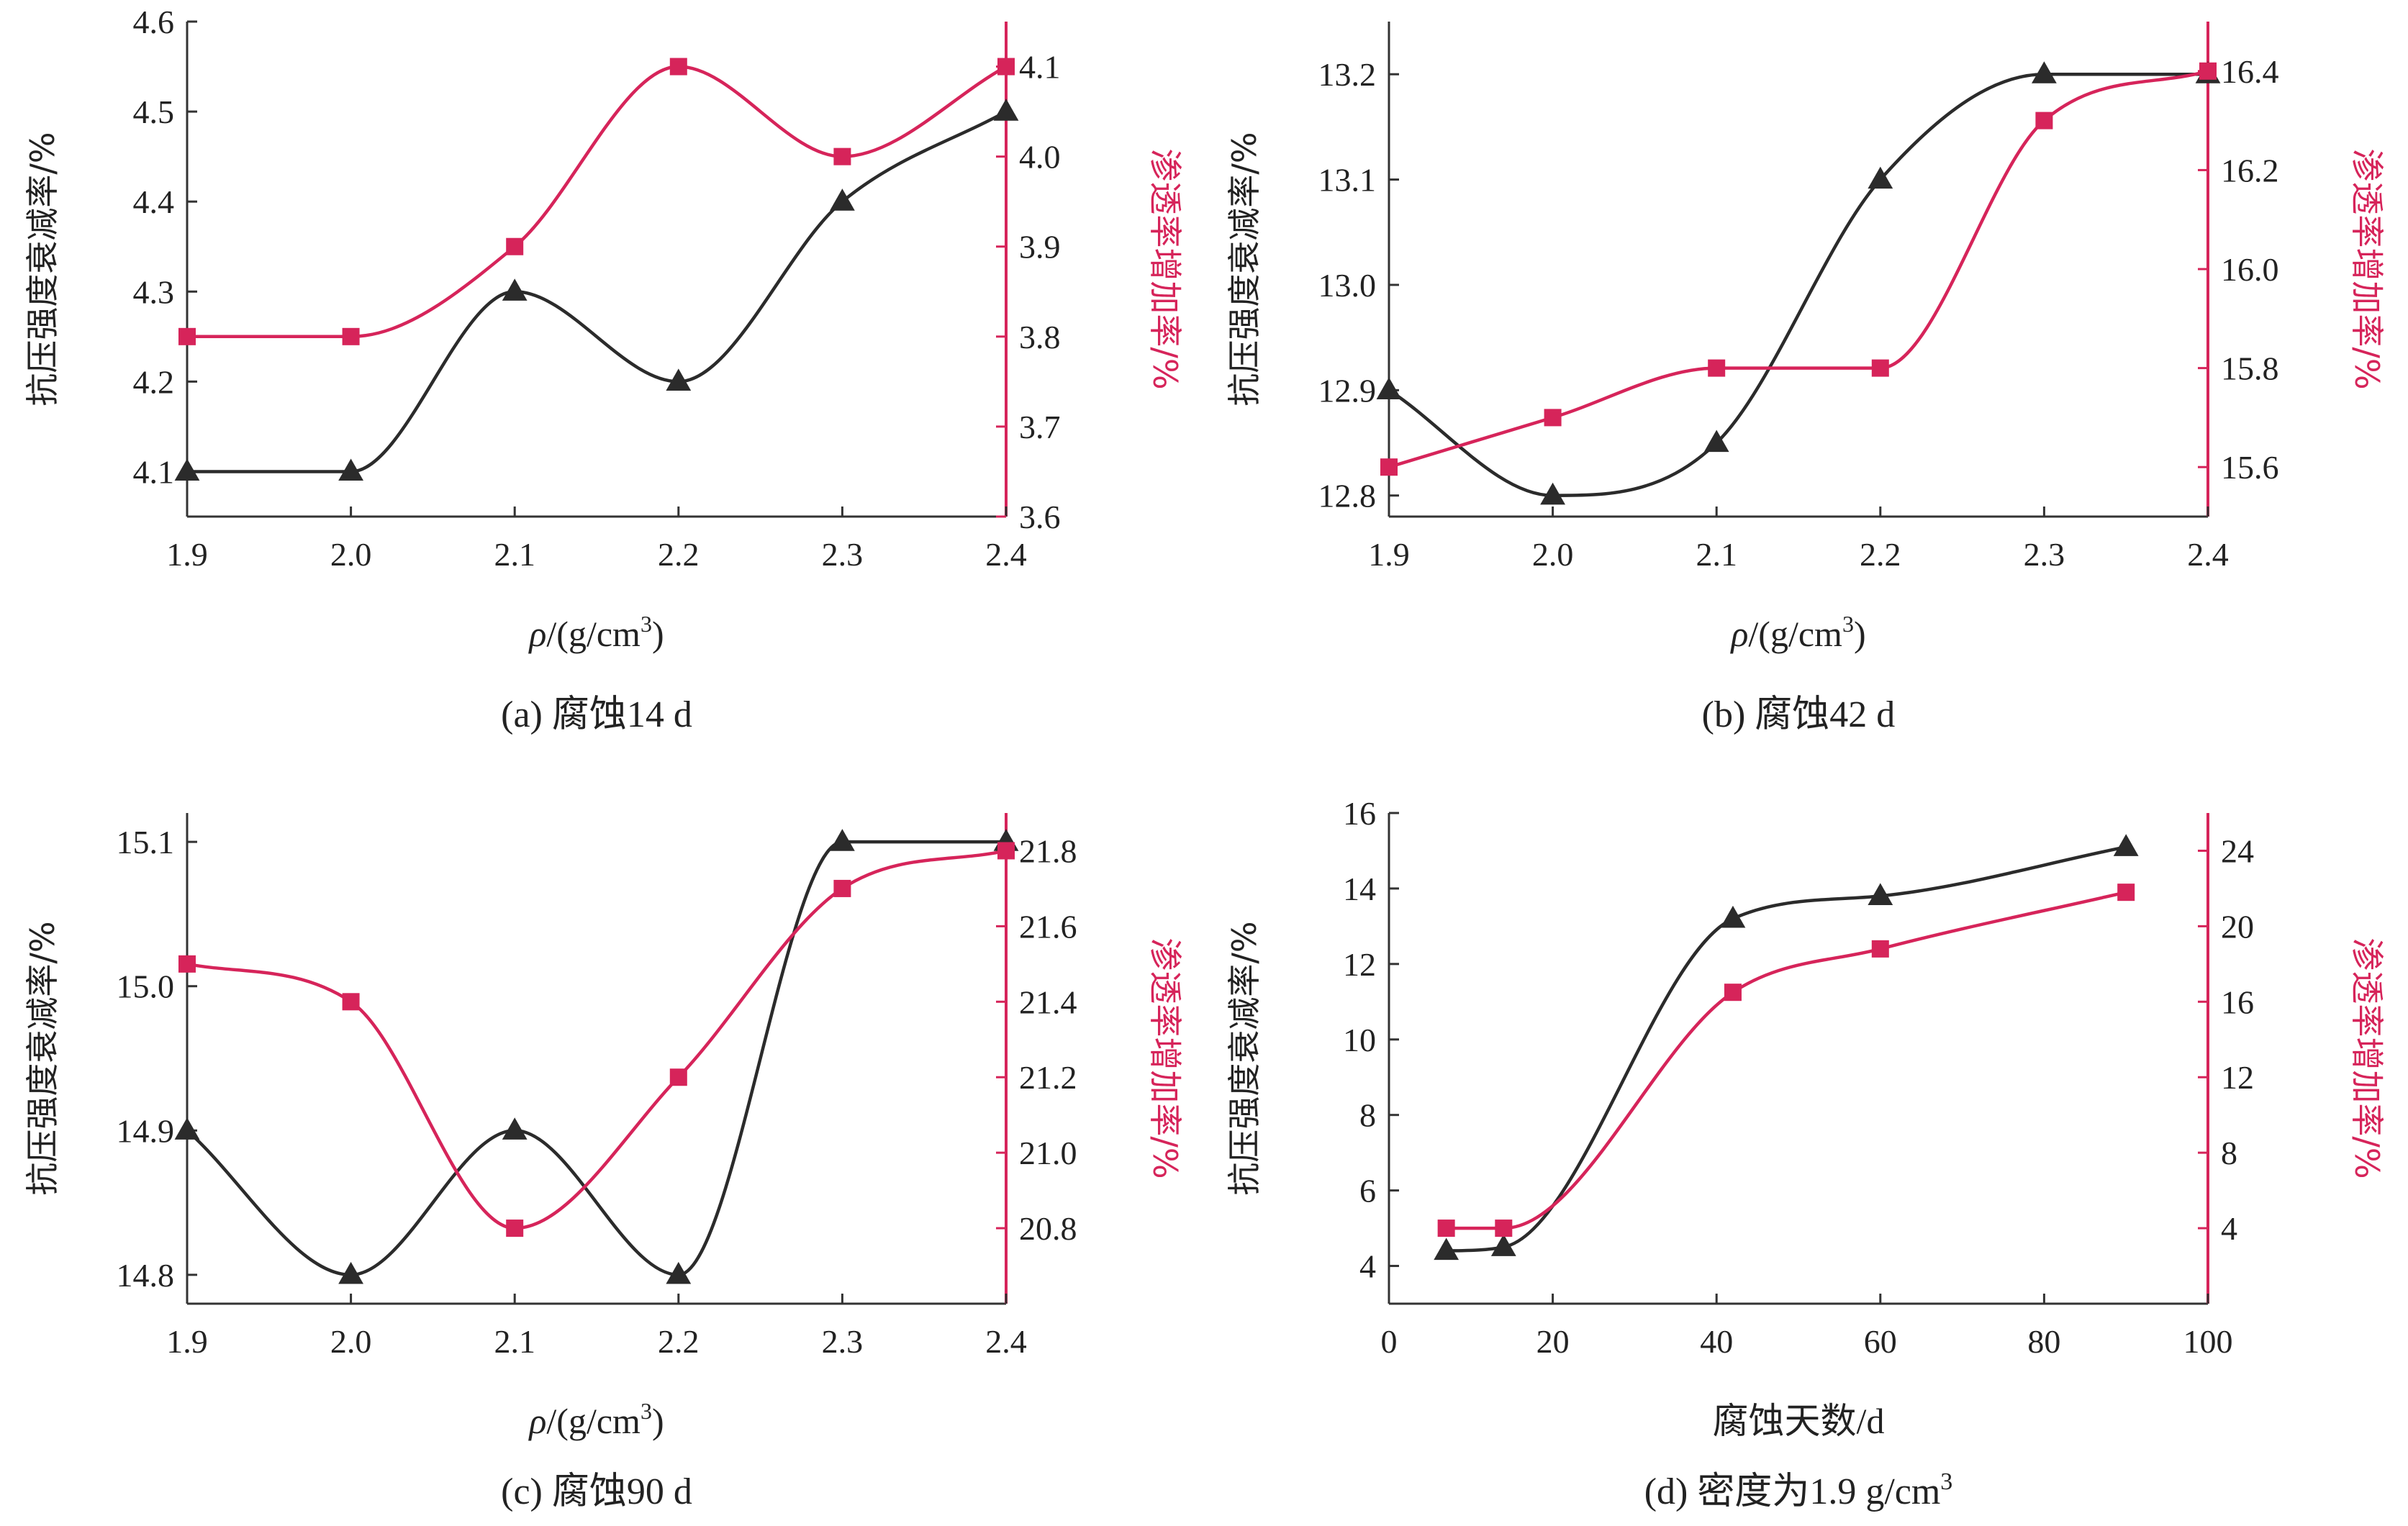 Image resolution: width=2408 pixels, height=1526 pixels. I want to click on panel-caption: (b) 腐蚀42 d, so click(1799, 714).